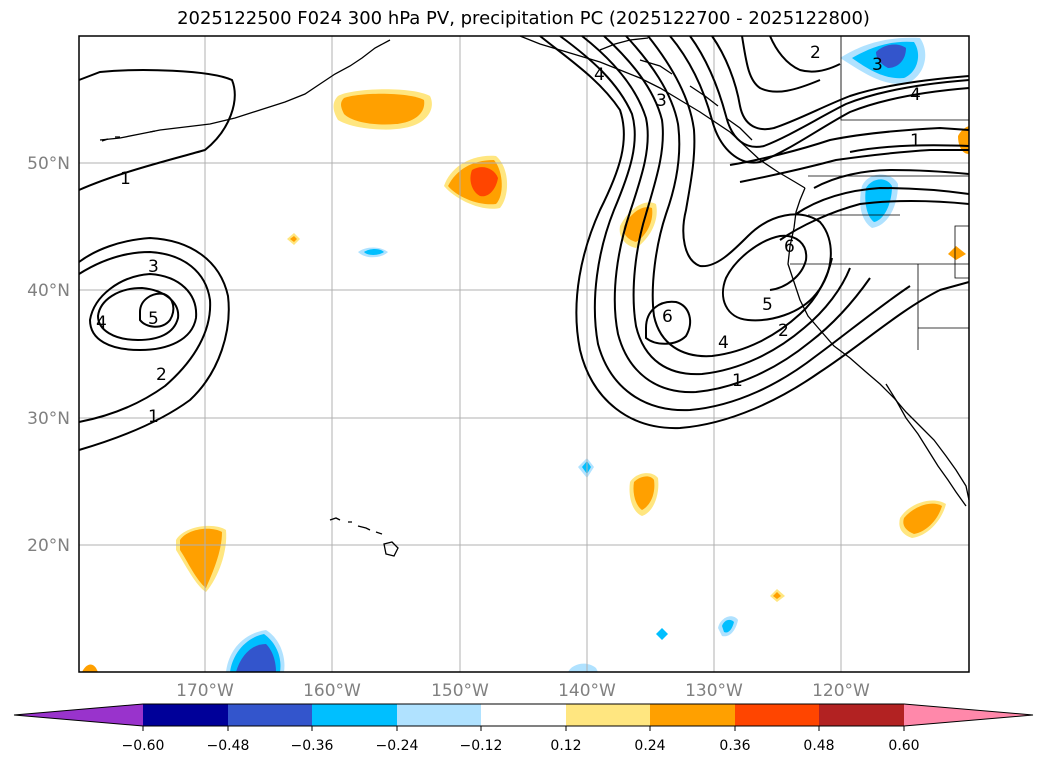  Describe the element at coordinates (374, 252) in the screenshot. I see `precip-dot-blue` at that location.